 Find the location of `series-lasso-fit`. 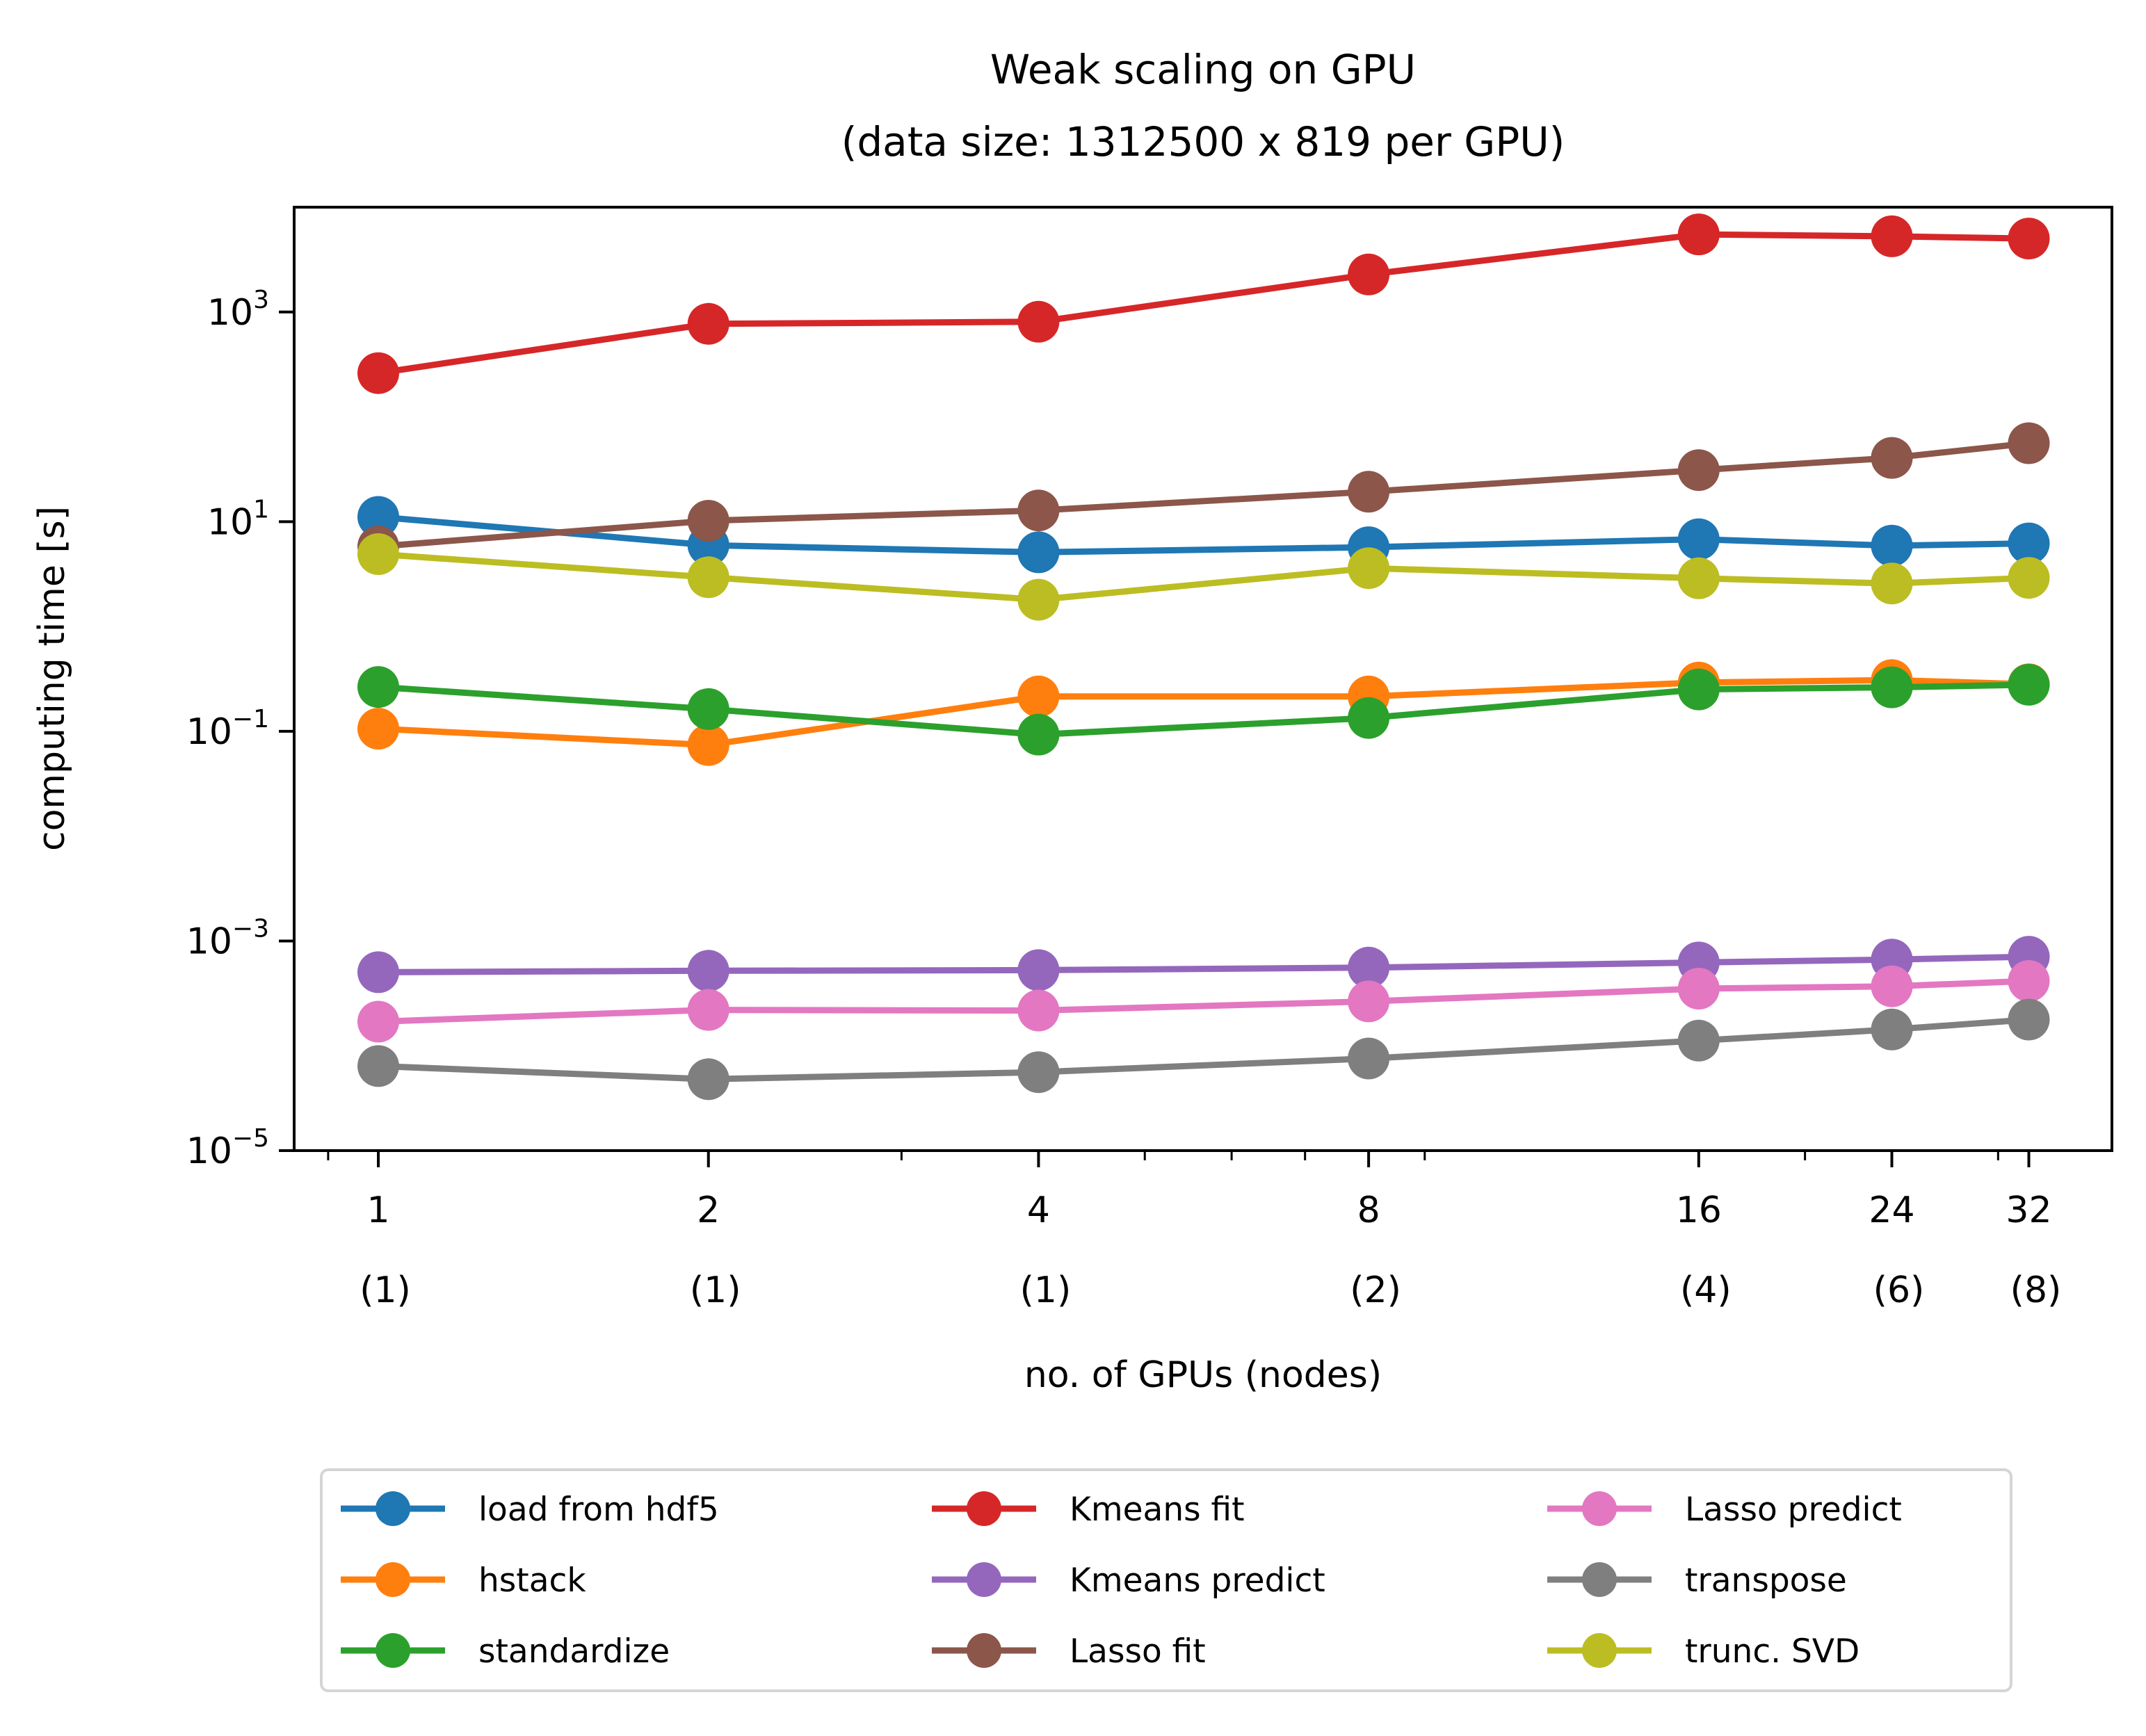

series-lasso-fit is located at coordinates (1203, 494).